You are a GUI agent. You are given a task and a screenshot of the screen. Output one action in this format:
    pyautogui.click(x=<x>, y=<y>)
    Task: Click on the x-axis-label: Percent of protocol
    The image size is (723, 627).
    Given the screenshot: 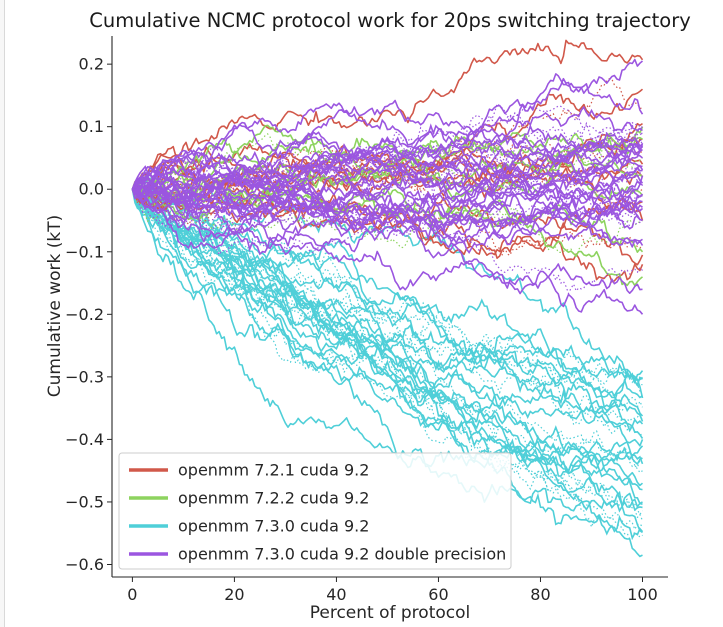 What is the action you would take?
    pyautogui.click(x=390, y=613)
    